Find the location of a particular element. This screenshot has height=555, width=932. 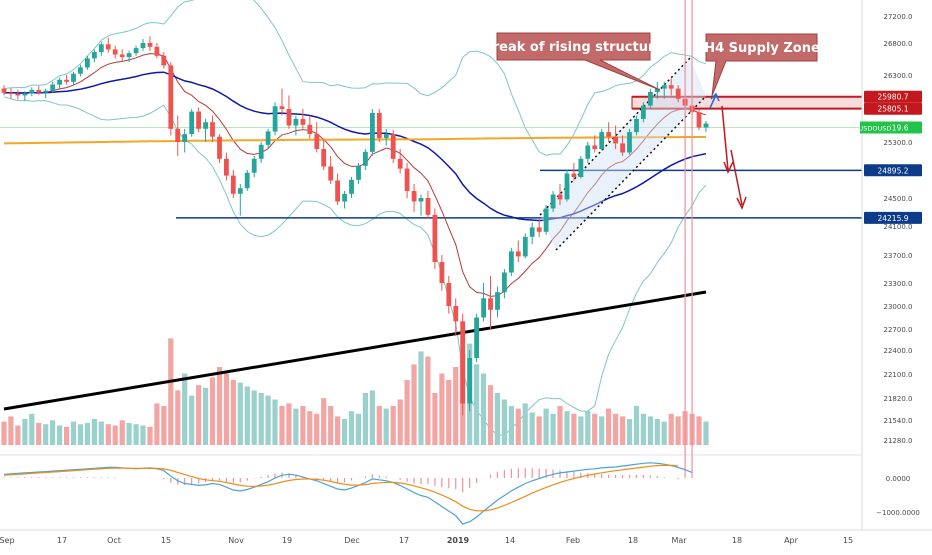

price-tick-label: 26300.0 is located at coordinates (898, 76).